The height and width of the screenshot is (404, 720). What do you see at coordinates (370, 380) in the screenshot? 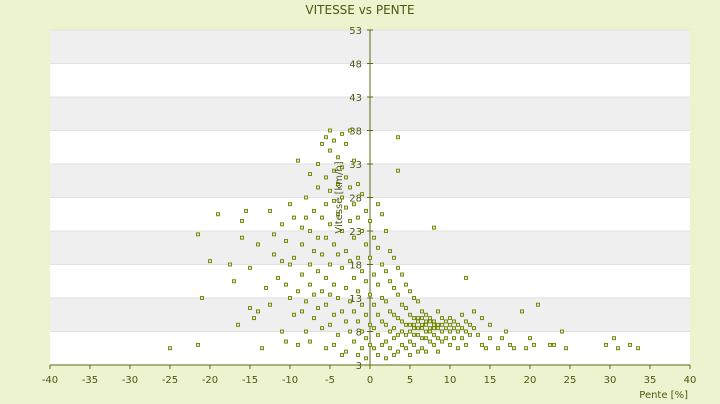
I see `x-tick-label: 0` at bounding box center [370, 380].